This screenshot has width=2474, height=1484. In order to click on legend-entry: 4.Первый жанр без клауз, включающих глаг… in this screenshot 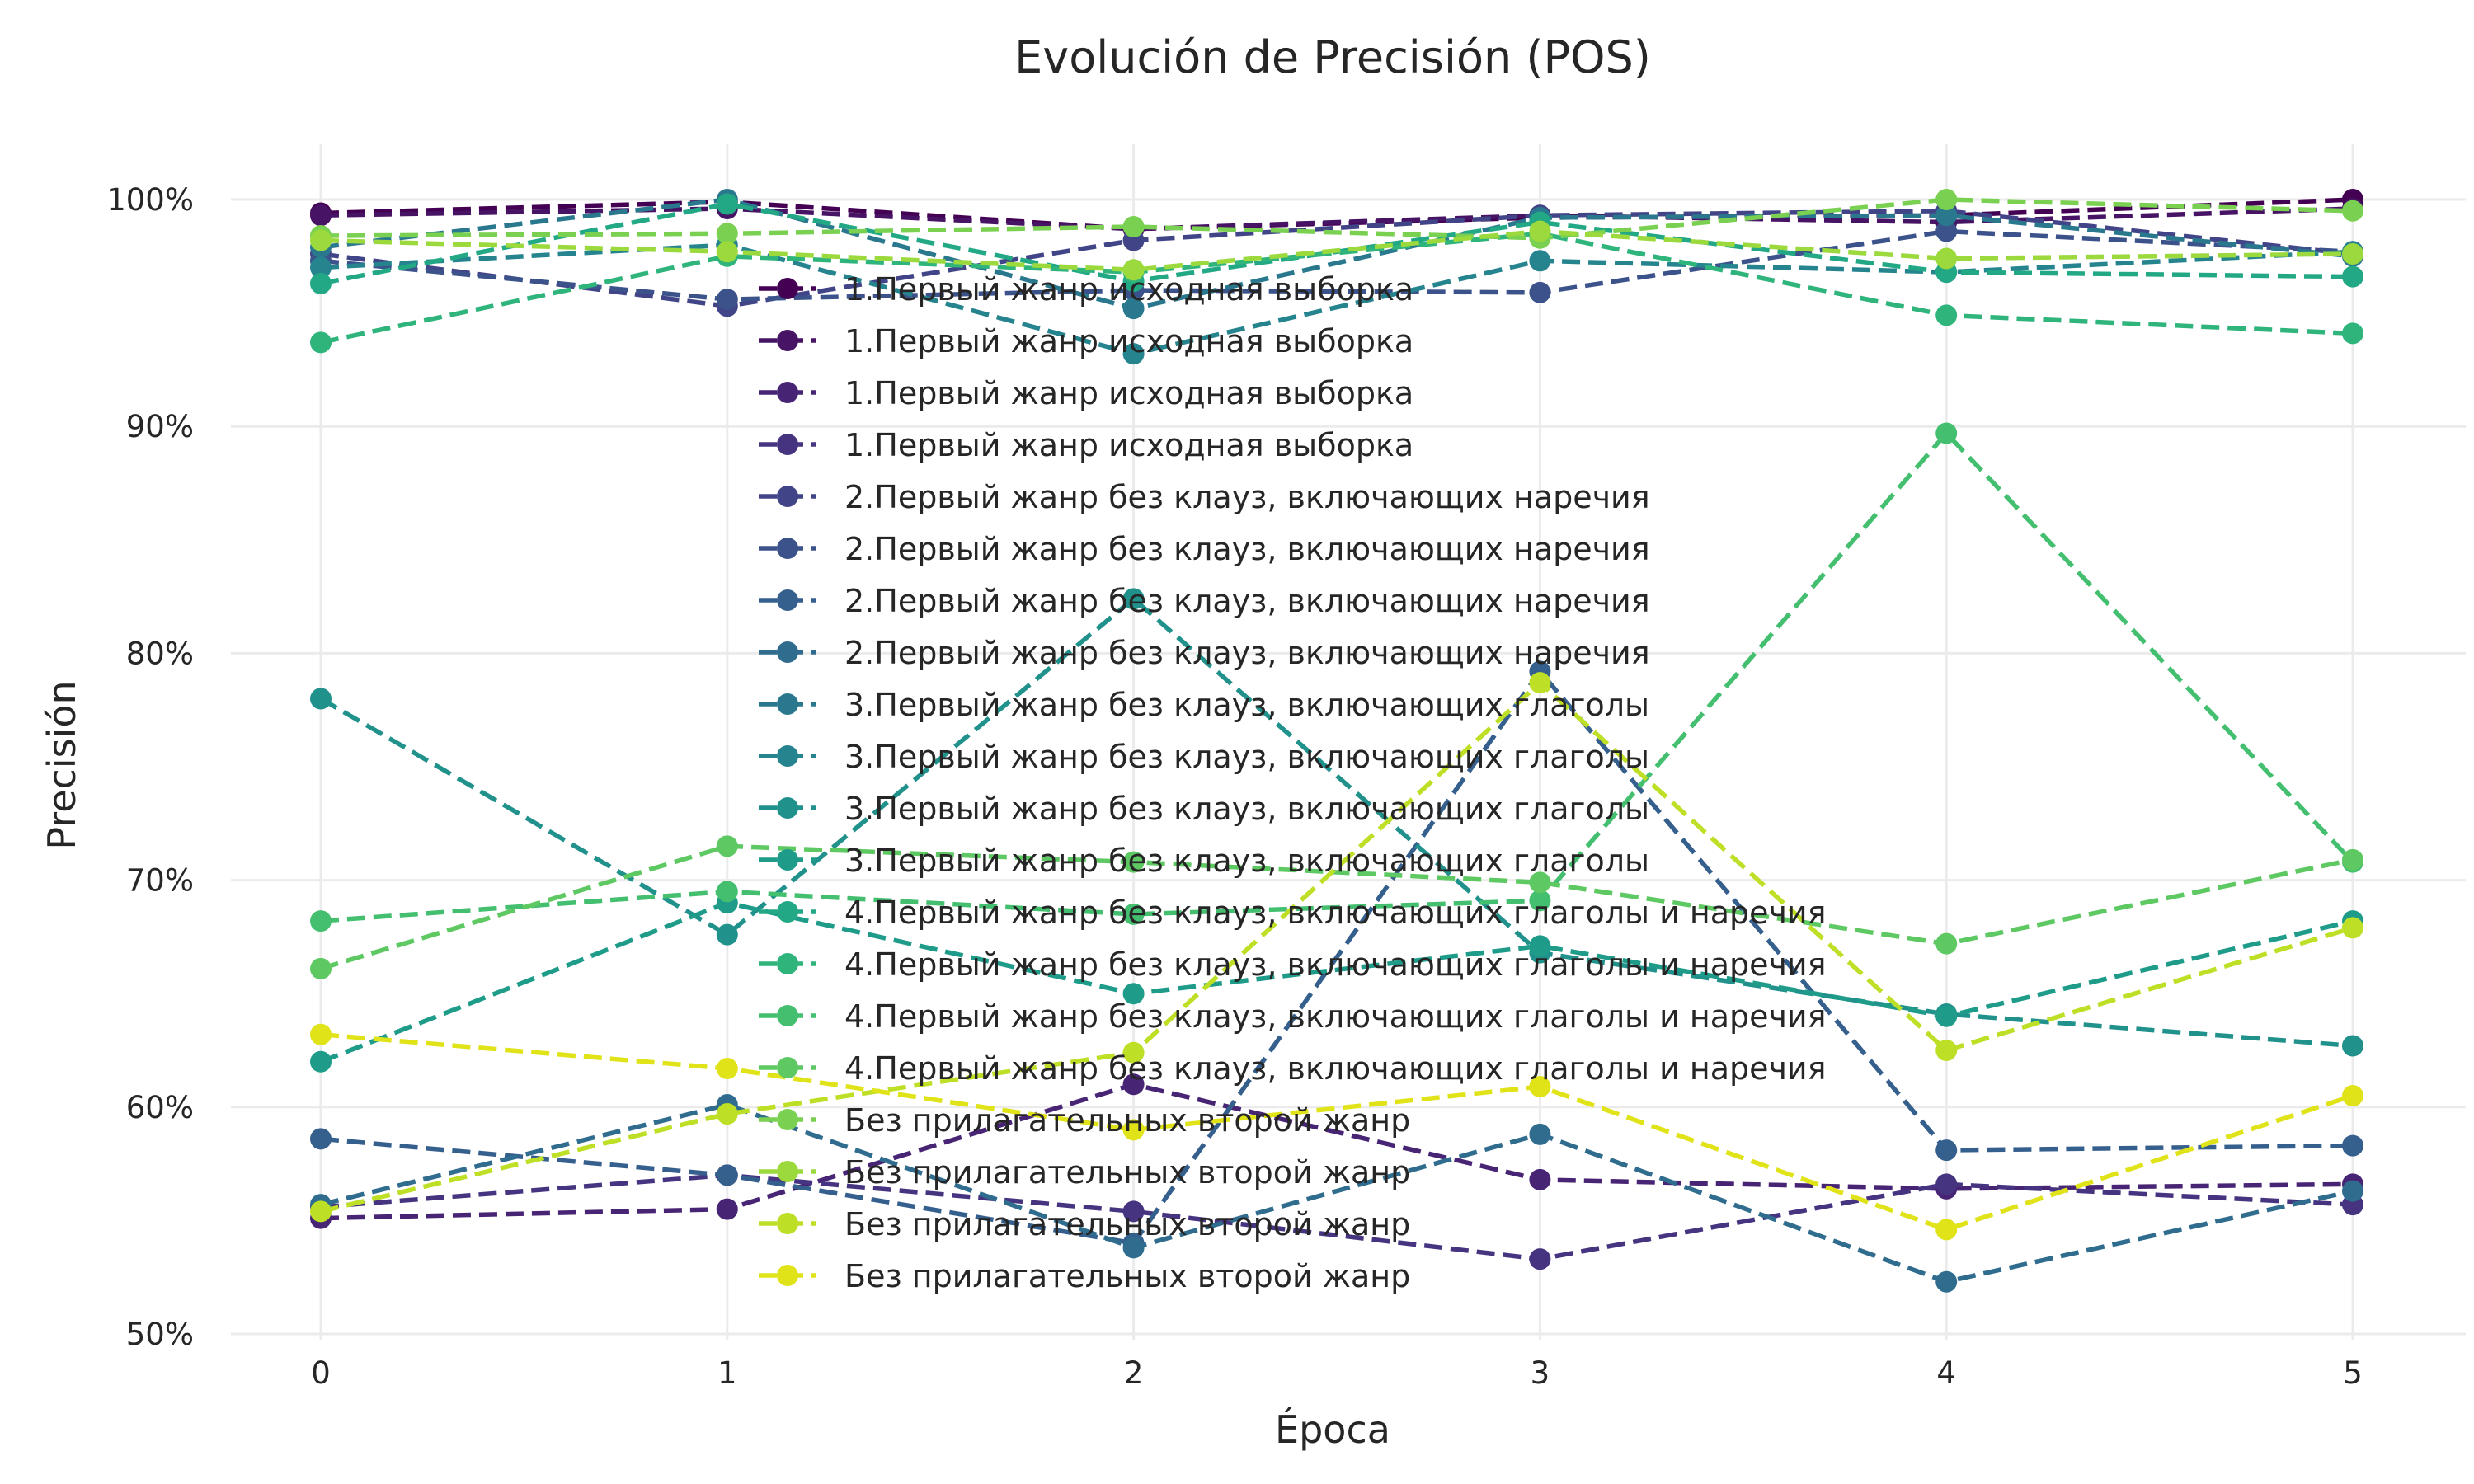, I will do `click(1293, 913)`.